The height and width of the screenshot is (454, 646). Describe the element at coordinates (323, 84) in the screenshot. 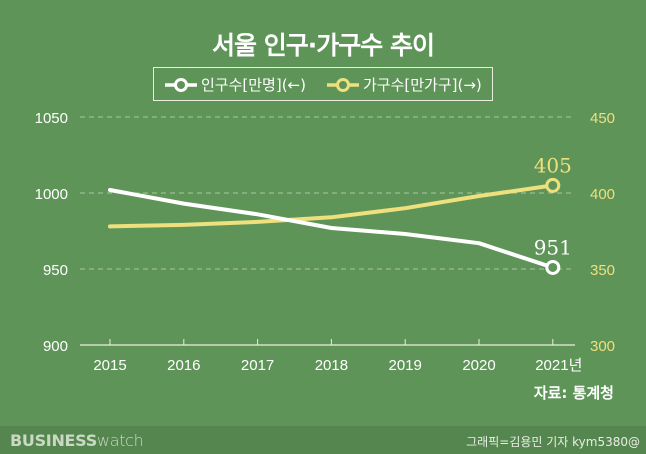

I see `legend: 인구수[만명](←) 가구수[만가구](→)` at that location.